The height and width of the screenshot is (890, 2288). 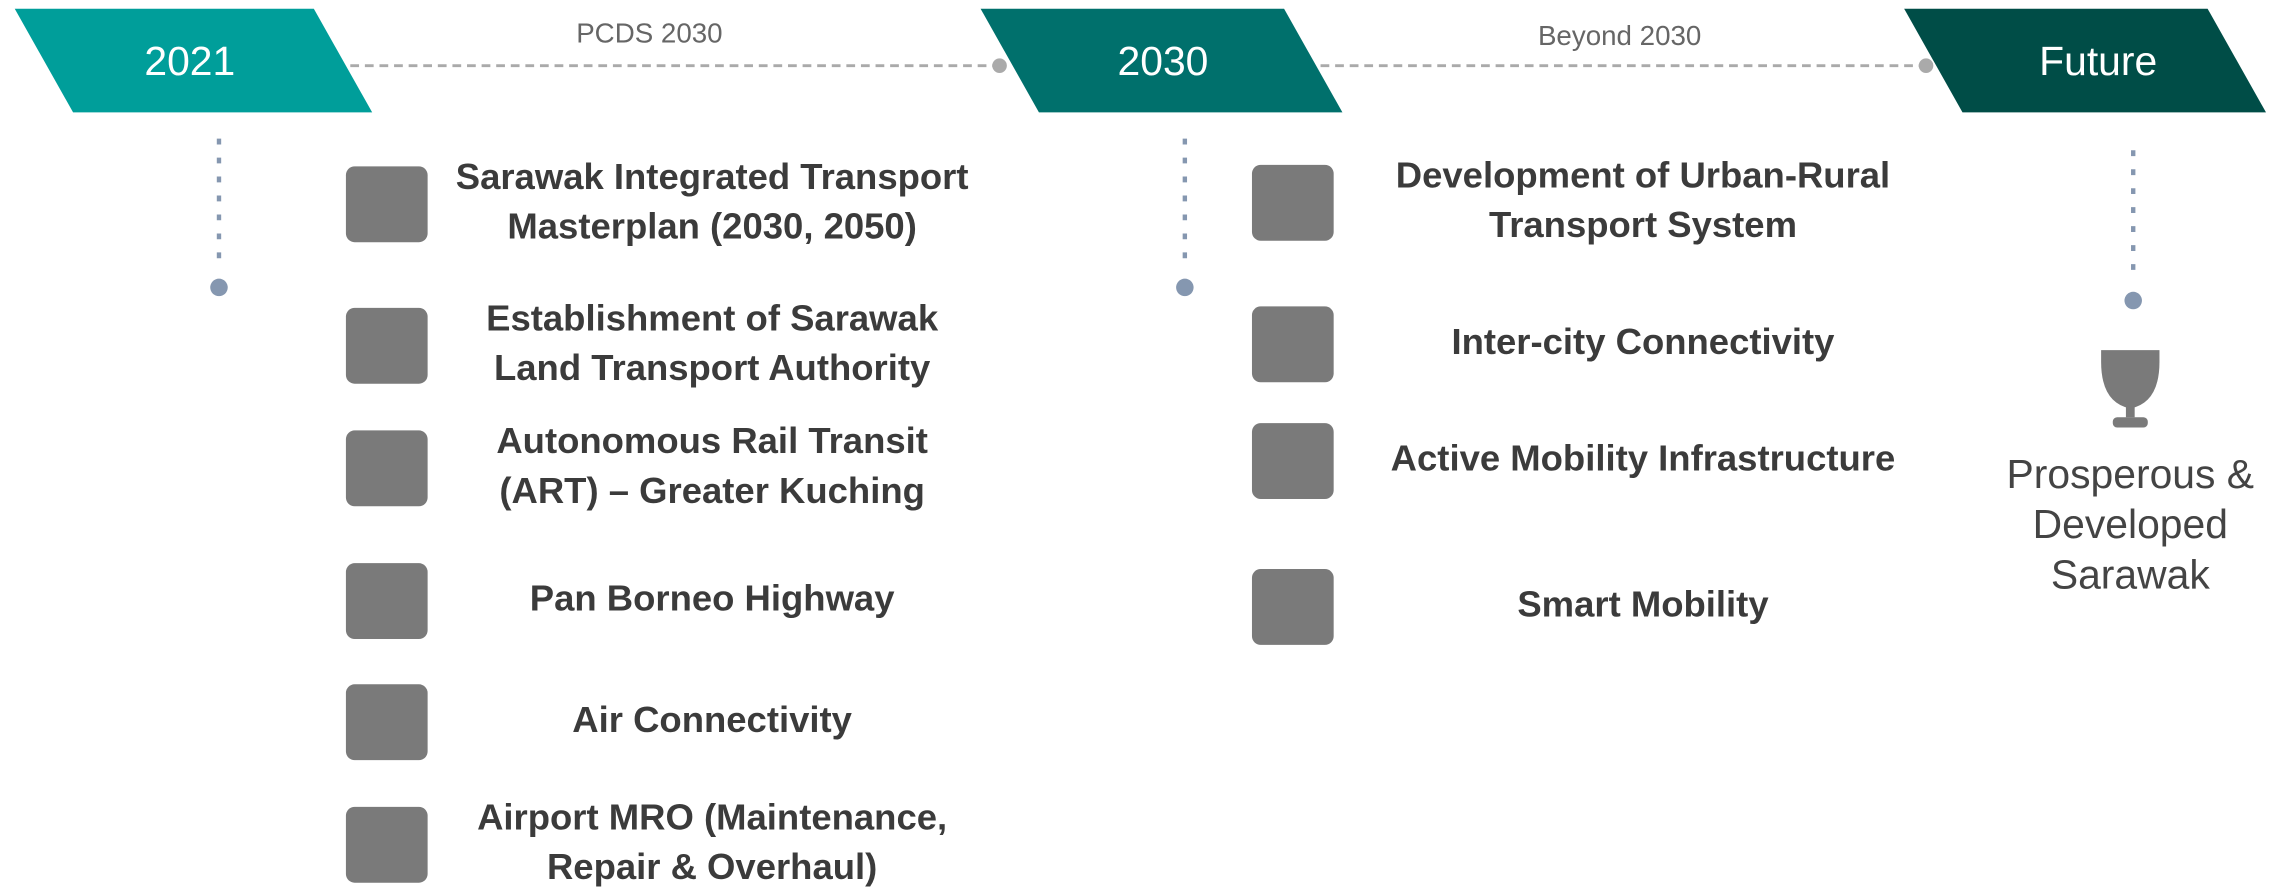 I want to click on milestone-label: 2021, so click(x=189, y=61).